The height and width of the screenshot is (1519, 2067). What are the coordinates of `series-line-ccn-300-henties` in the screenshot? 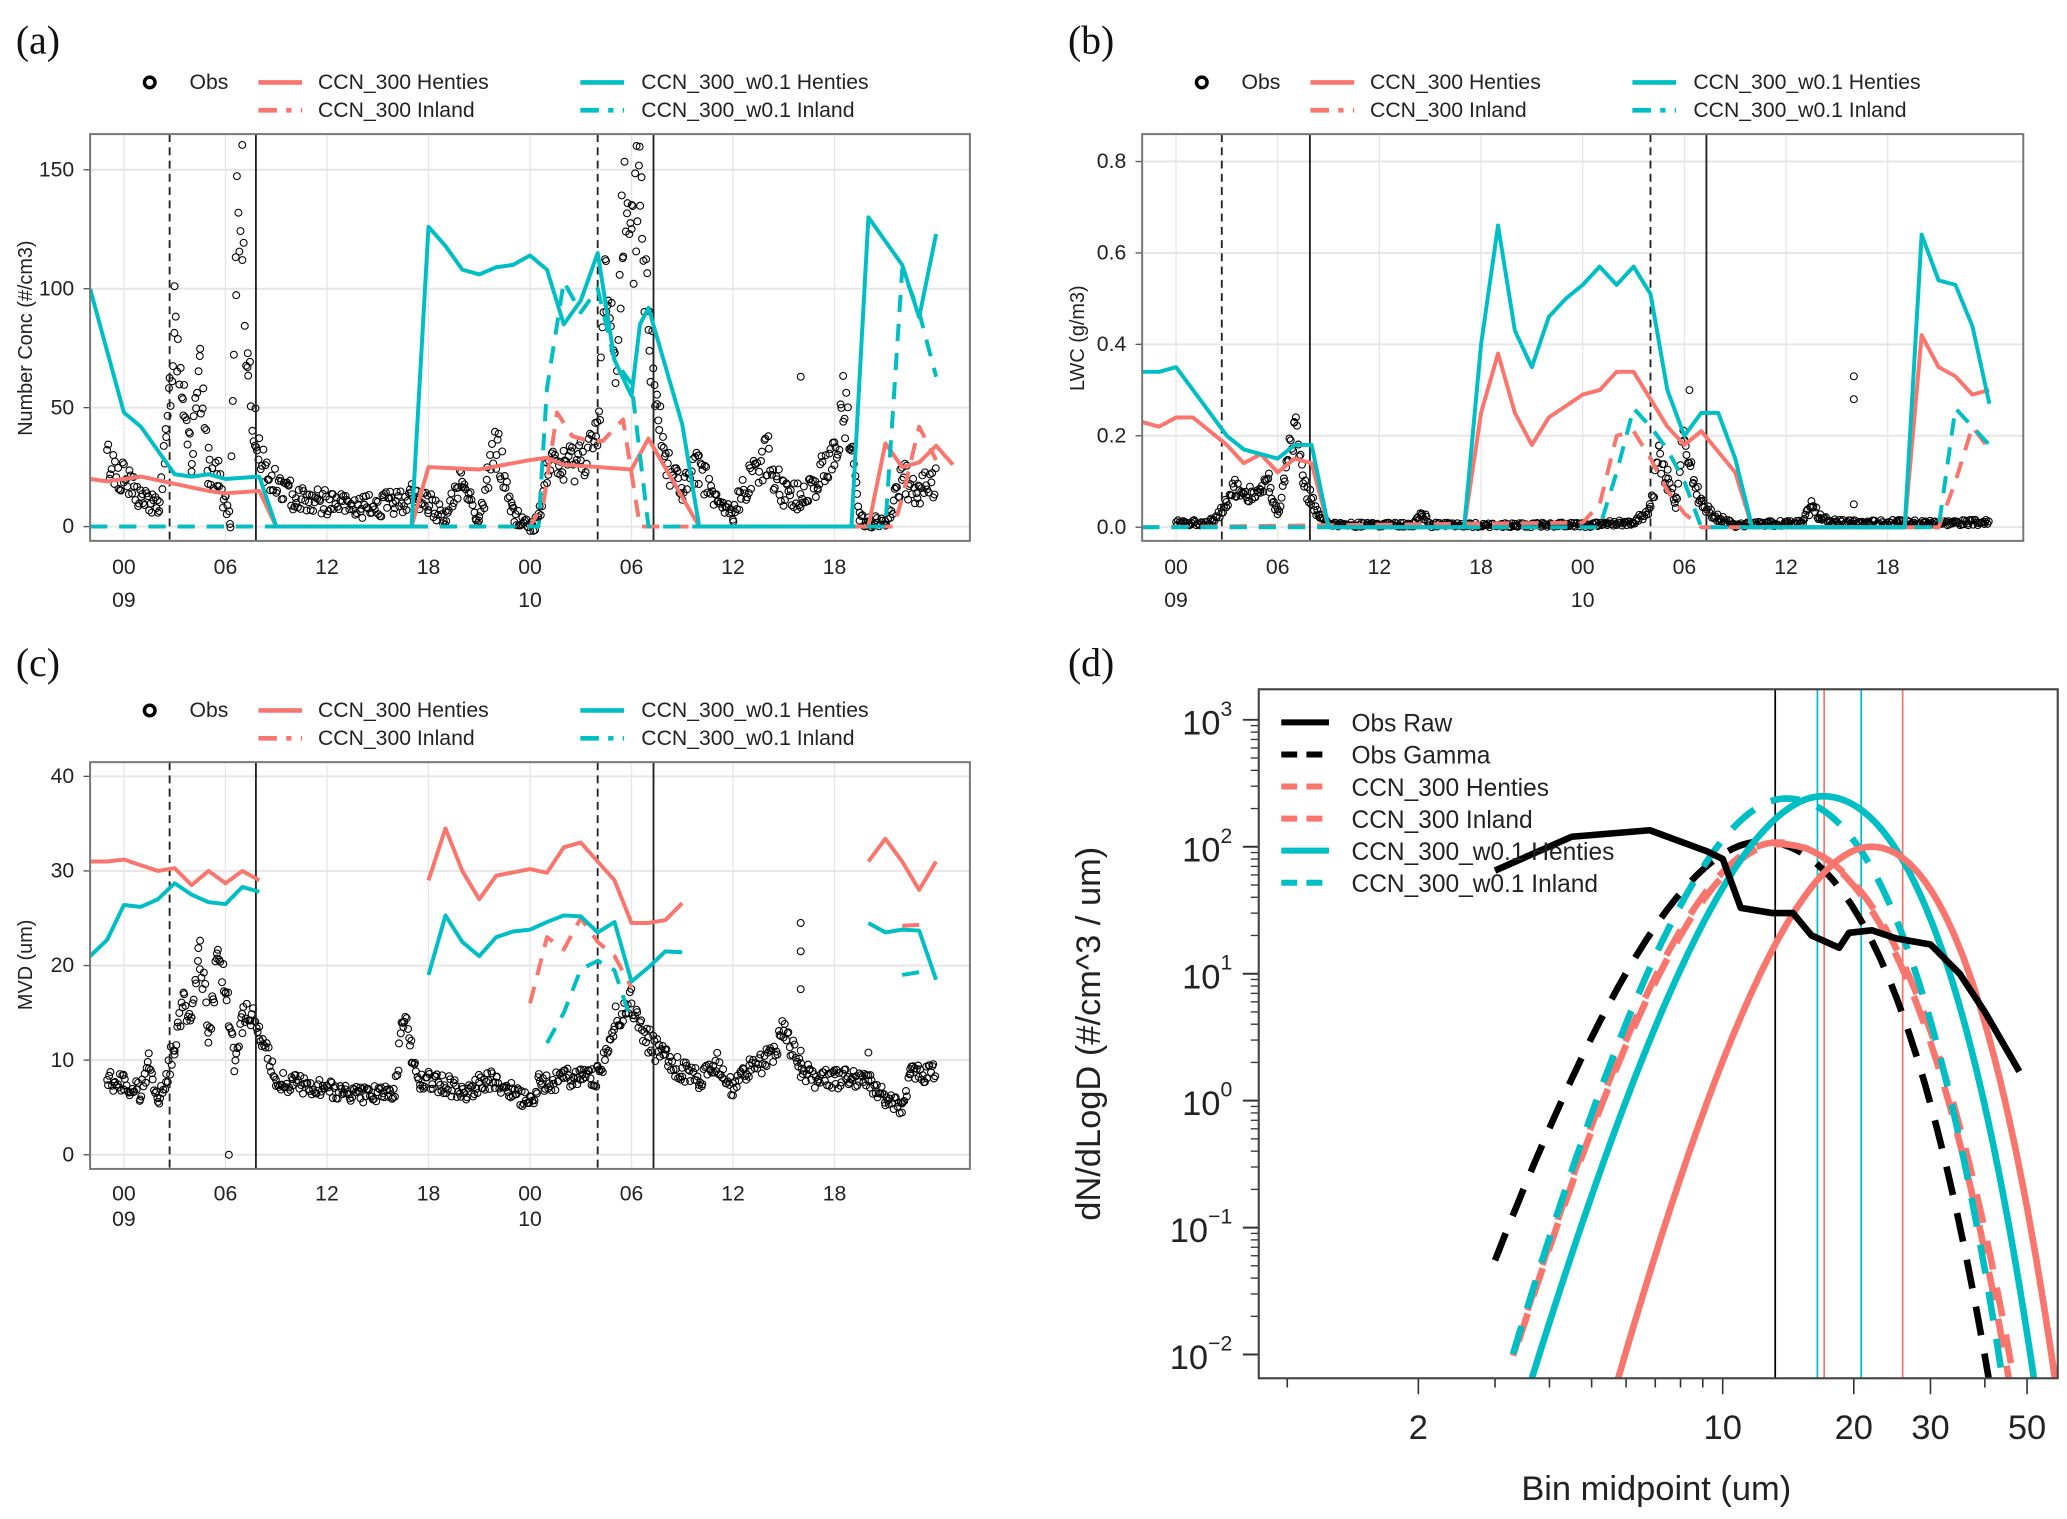 It's located at (1566, 431).